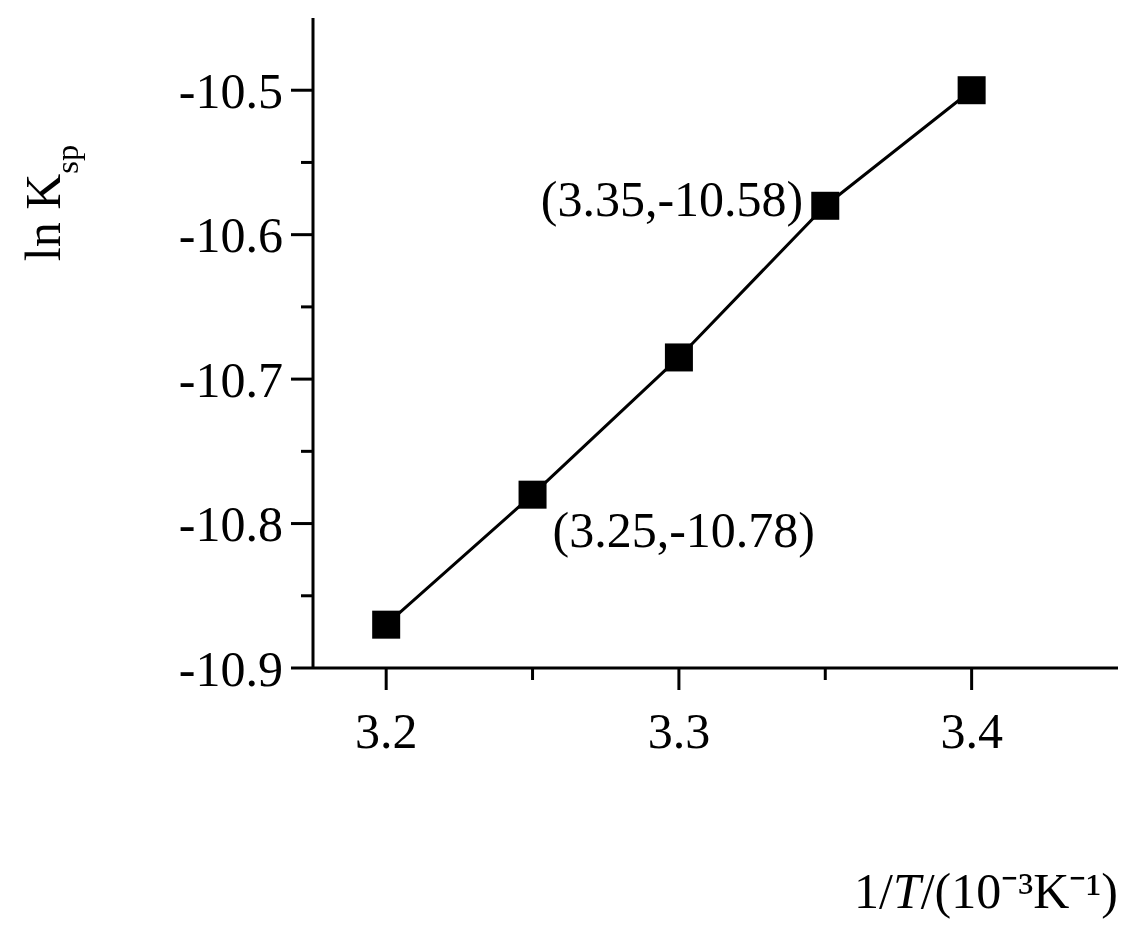 The image size is (1130, 945). What do you see at coordinates (986, 891) in the screenshot?
I see `x-axis-title: 1/T/(10⁻³K⁻¹)` at bounding box center [986, 891].